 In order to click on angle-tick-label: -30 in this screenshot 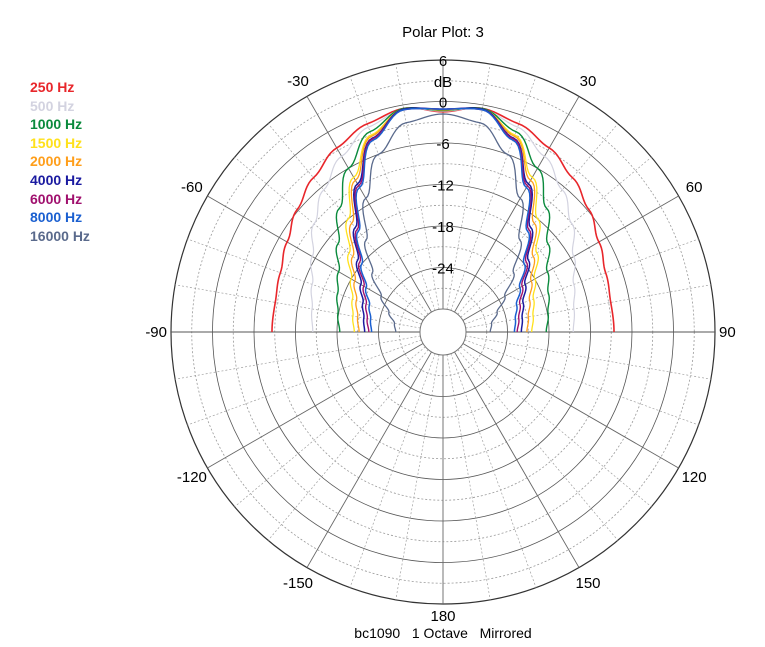, I will do `click(298, 81)`.